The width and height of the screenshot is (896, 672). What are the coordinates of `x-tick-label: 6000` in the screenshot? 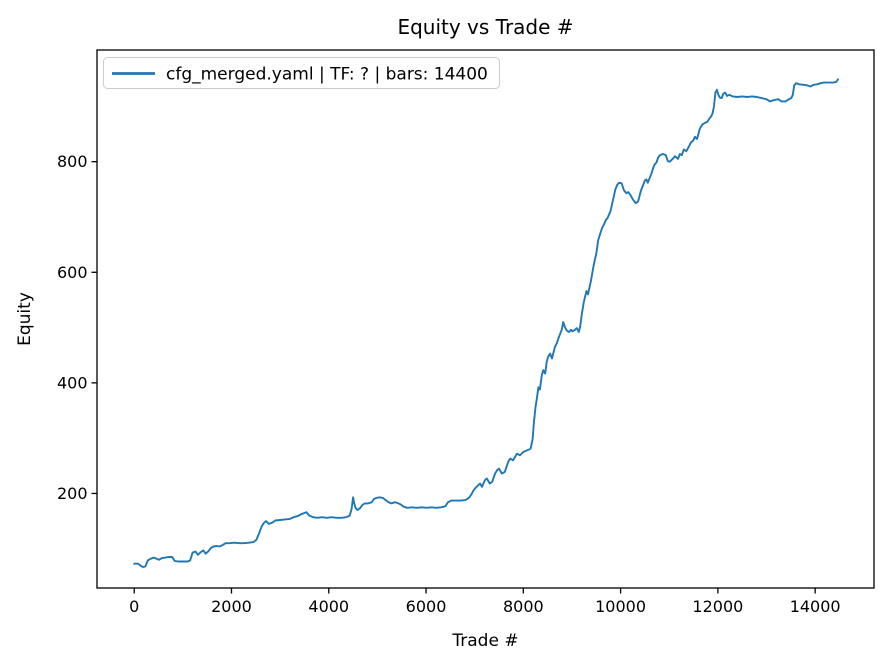 It's located at (426, 606).